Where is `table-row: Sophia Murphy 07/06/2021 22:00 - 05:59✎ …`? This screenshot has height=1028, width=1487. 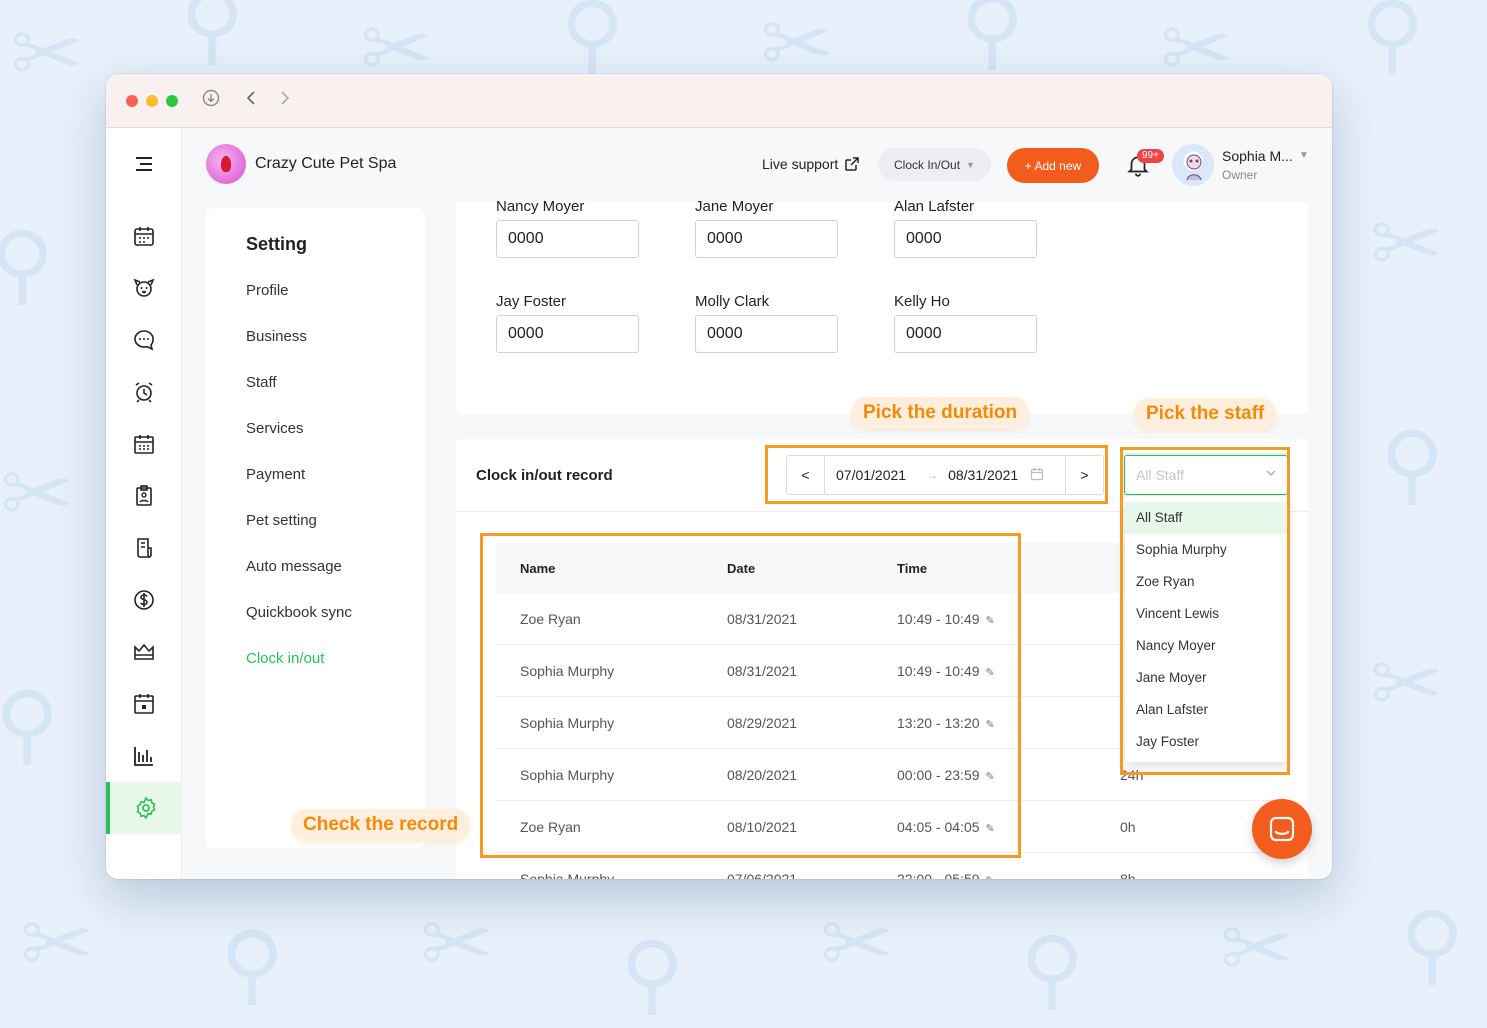 table-row: Sophia Murphy 07/06/2021 22:00 - 05:59✎ … is located at coordinates (891, 866).